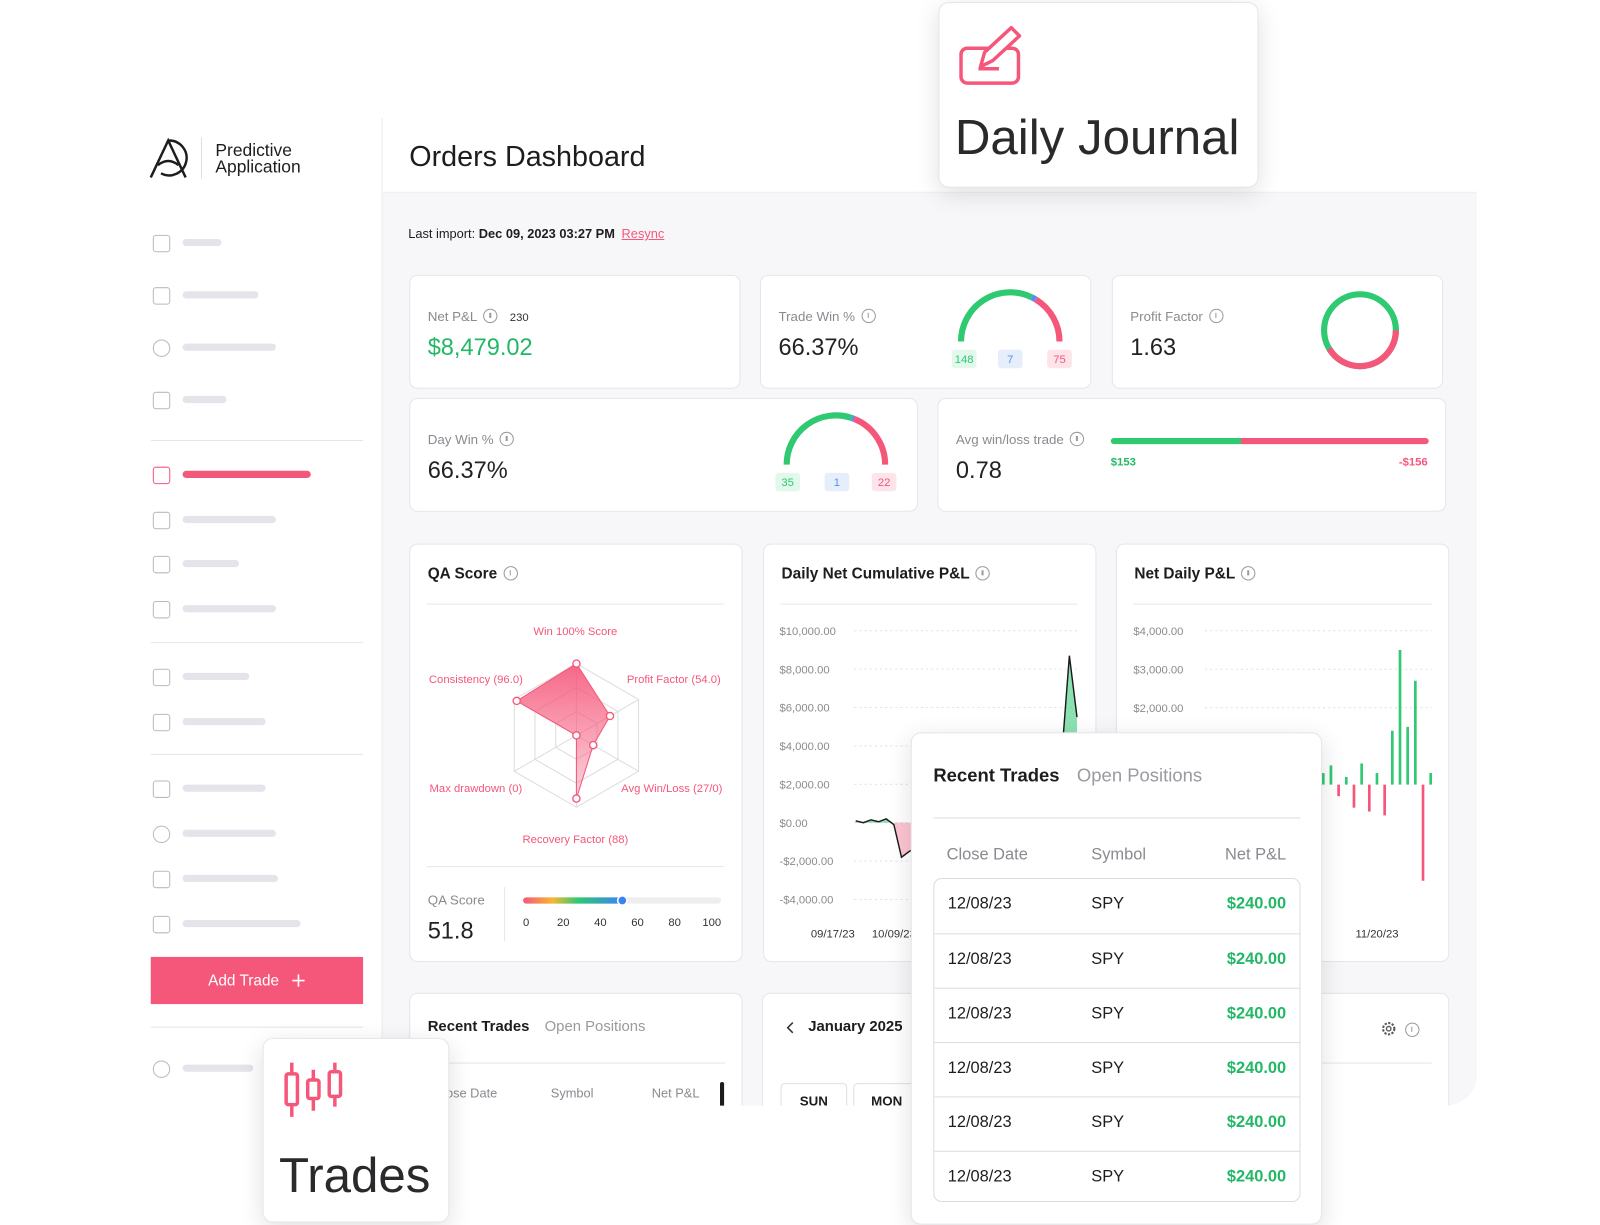 The height and width of the screenshot is (1225, 1600). I want to click on last-import-date: Dec 09, 2023 03:27 PM, so click(546, 234).